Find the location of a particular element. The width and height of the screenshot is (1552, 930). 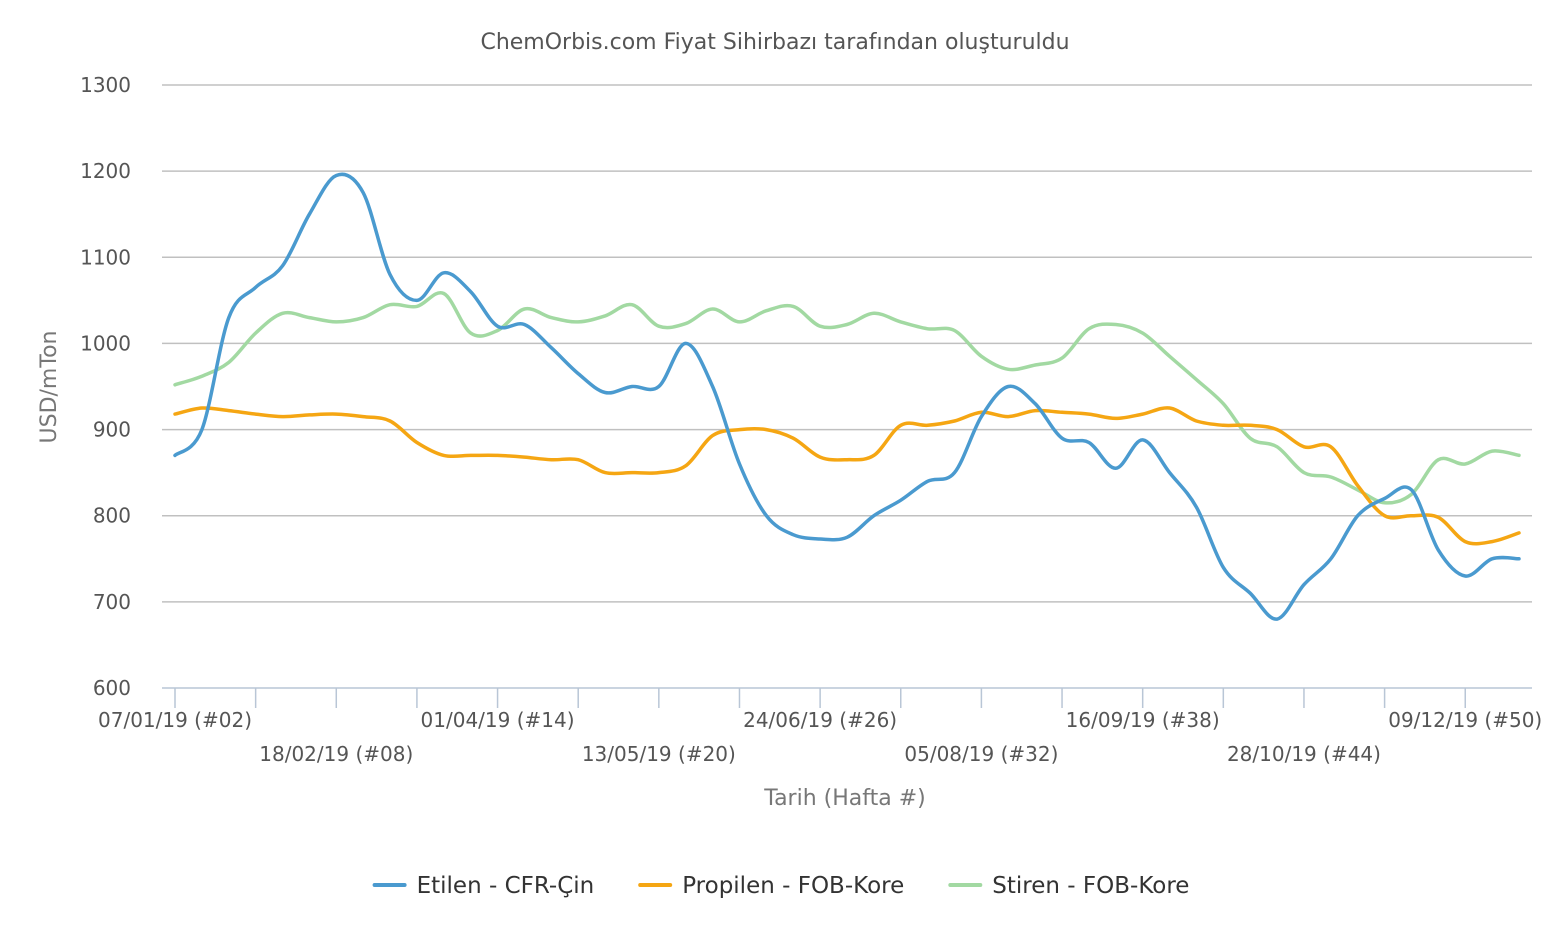

y-tick-label: 800 is located at coordinates (112, 516).